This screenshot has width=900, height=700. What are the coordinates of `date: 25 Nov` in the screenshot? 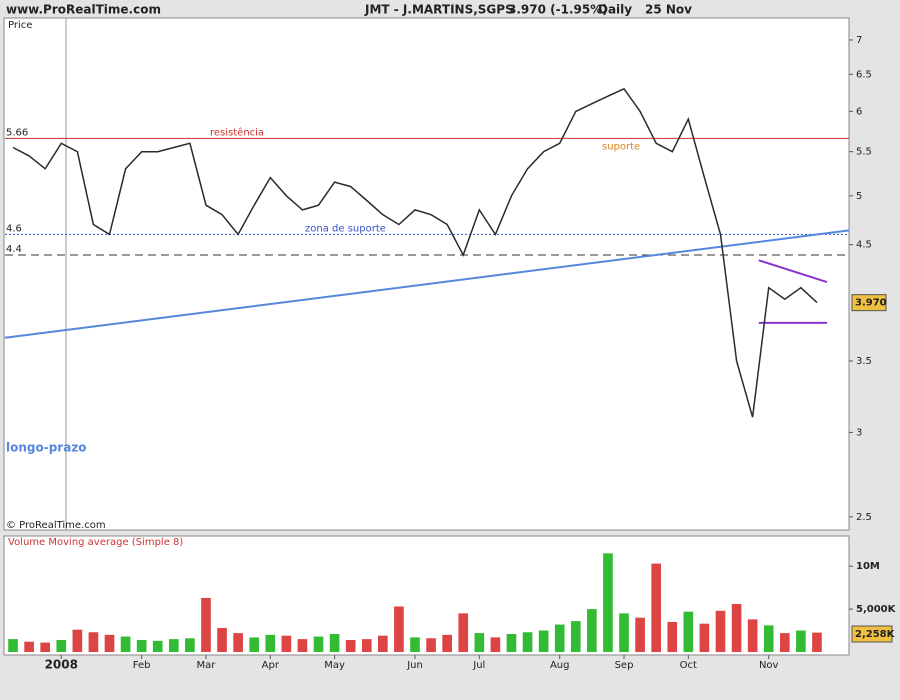 It's located at (668, 10).